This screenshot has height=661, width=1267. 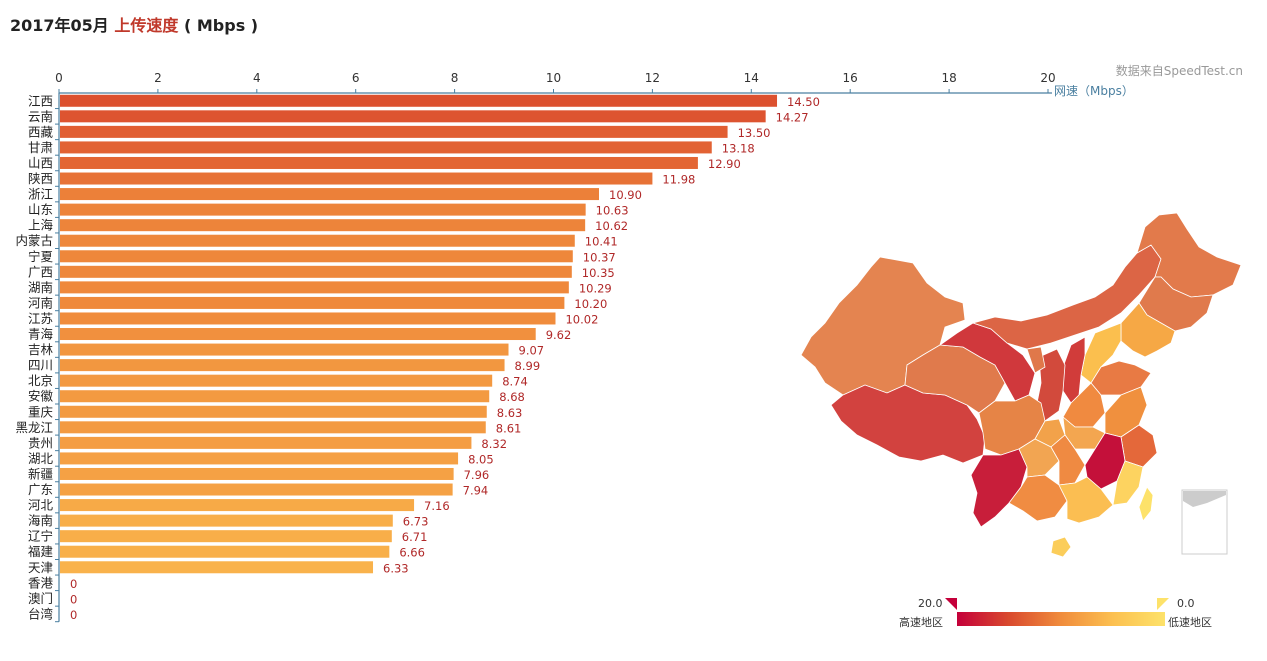 I want to click on value-label: 10.90, so click(x=625, y=195).